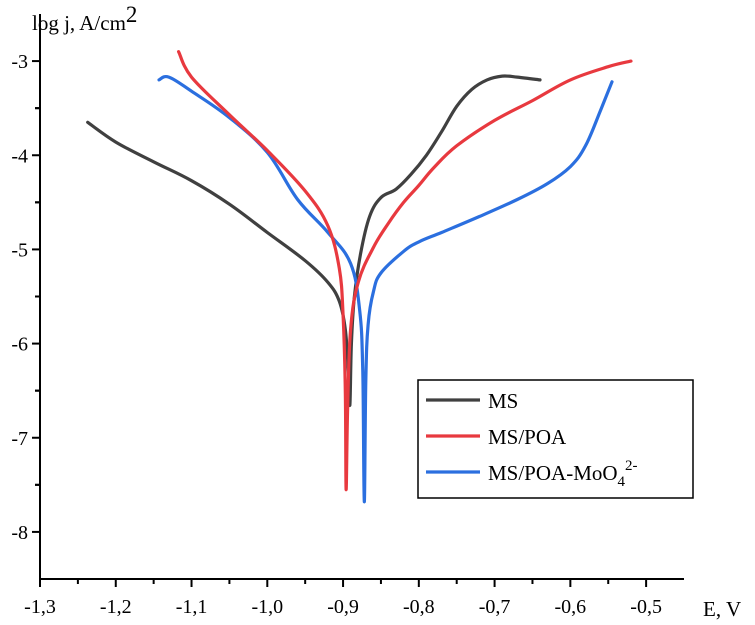 The image size is (755, 625). What do you see at coordinates (472, 401) in the screenshot?
I see `legend-item-ms: MS` at bounding box center [472, 401].